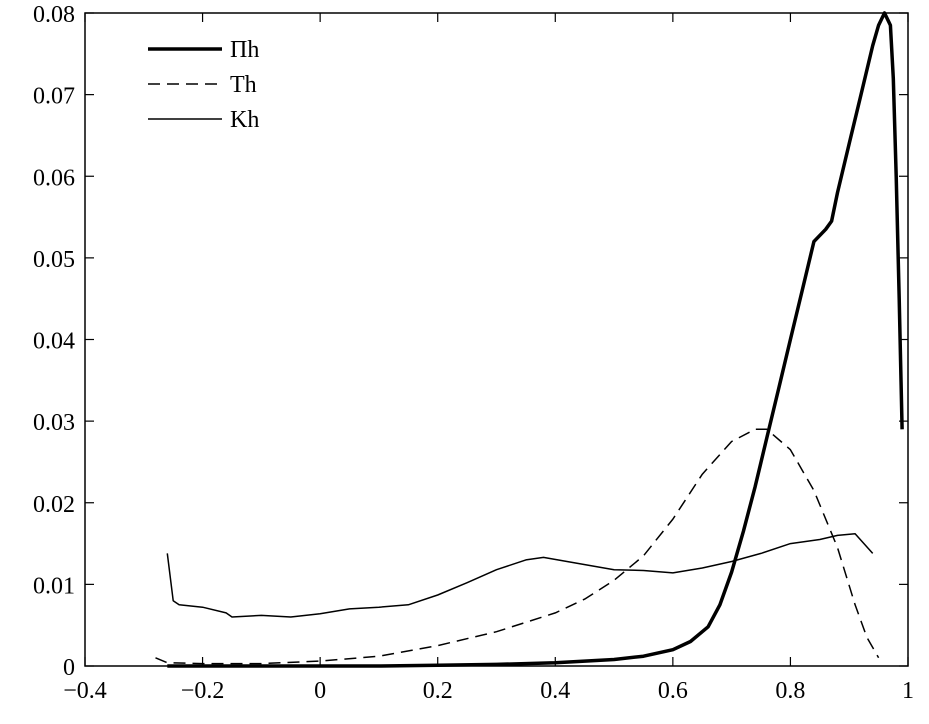 The image size is (929, 724). I want to click on x-tick-label: 0, so click(320, 691).